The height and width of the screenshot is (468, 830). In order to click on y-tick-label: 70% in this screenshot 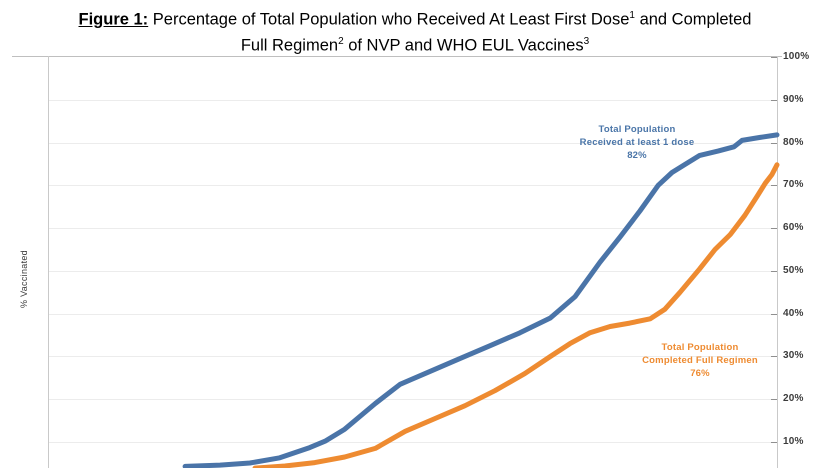, I will do `click(793, 185)`.